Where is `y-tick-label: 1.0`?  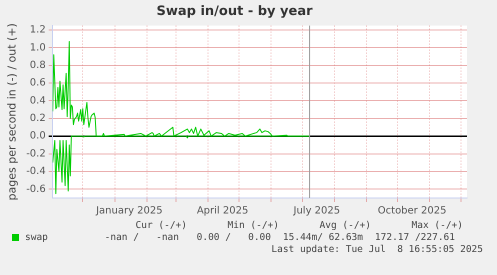
y-tick-label: 1.0 is located at coordinates (38, 48).